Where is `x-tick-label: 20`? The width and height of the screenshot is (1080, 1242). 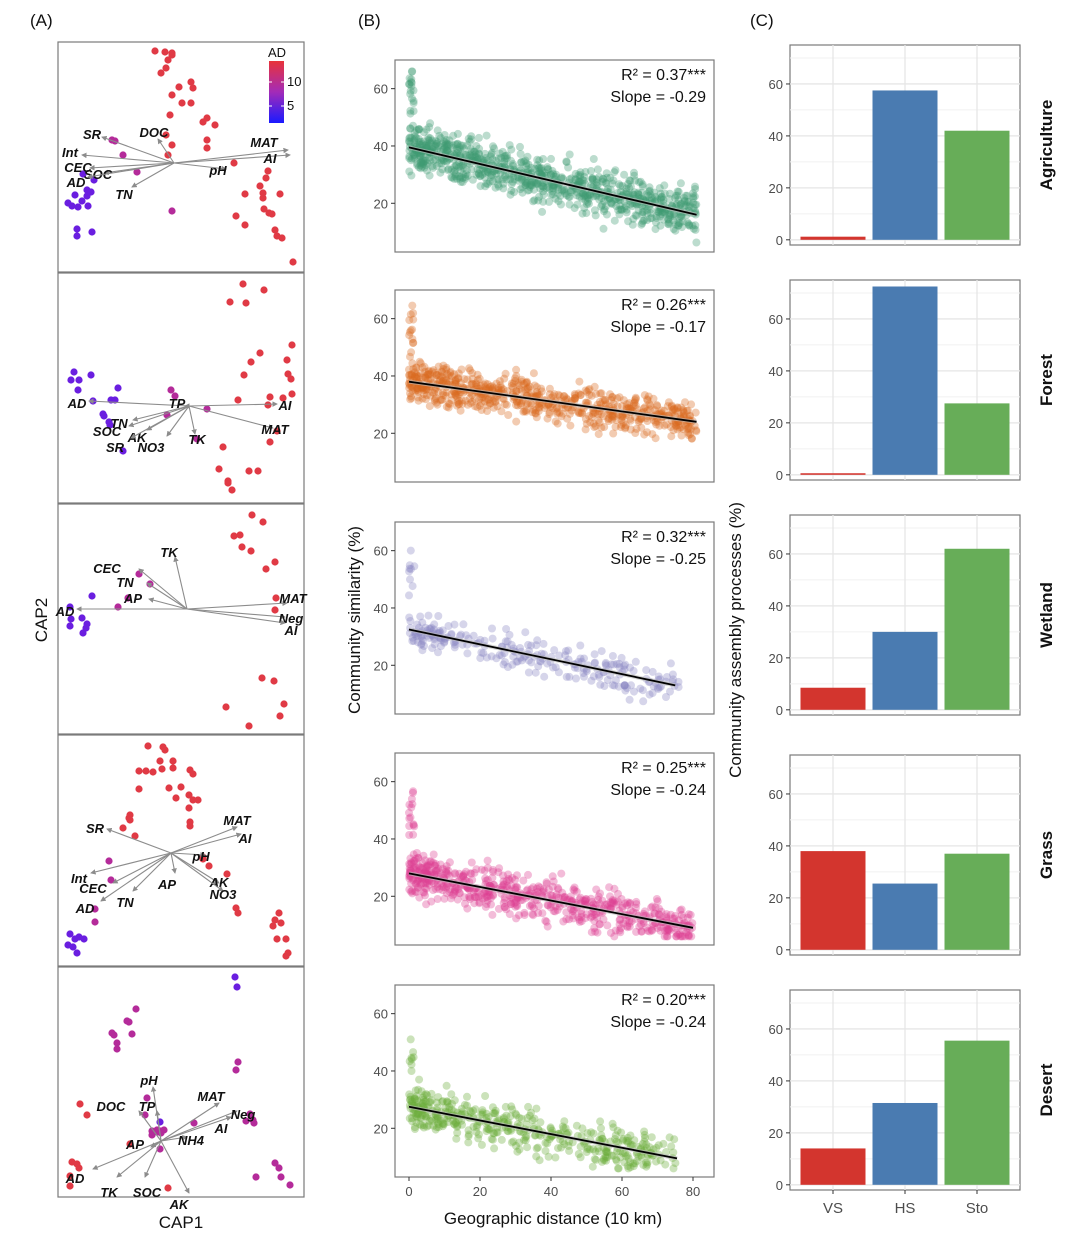 x-tick-label: 20 is located at coordinates (480, 1191).